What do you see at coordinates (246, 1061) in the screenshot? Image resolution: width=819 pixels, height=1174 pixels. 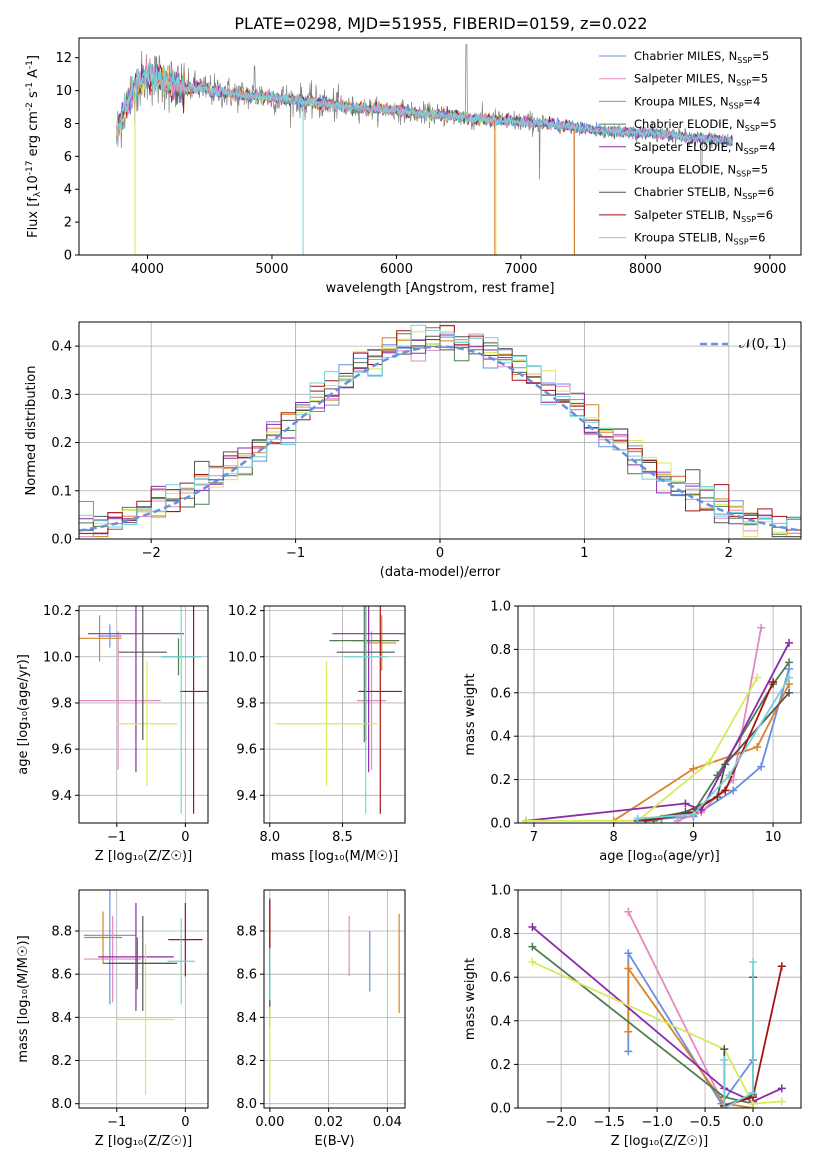 I see `y-tick-label: 8.2` at bounding box center [246, 1061].